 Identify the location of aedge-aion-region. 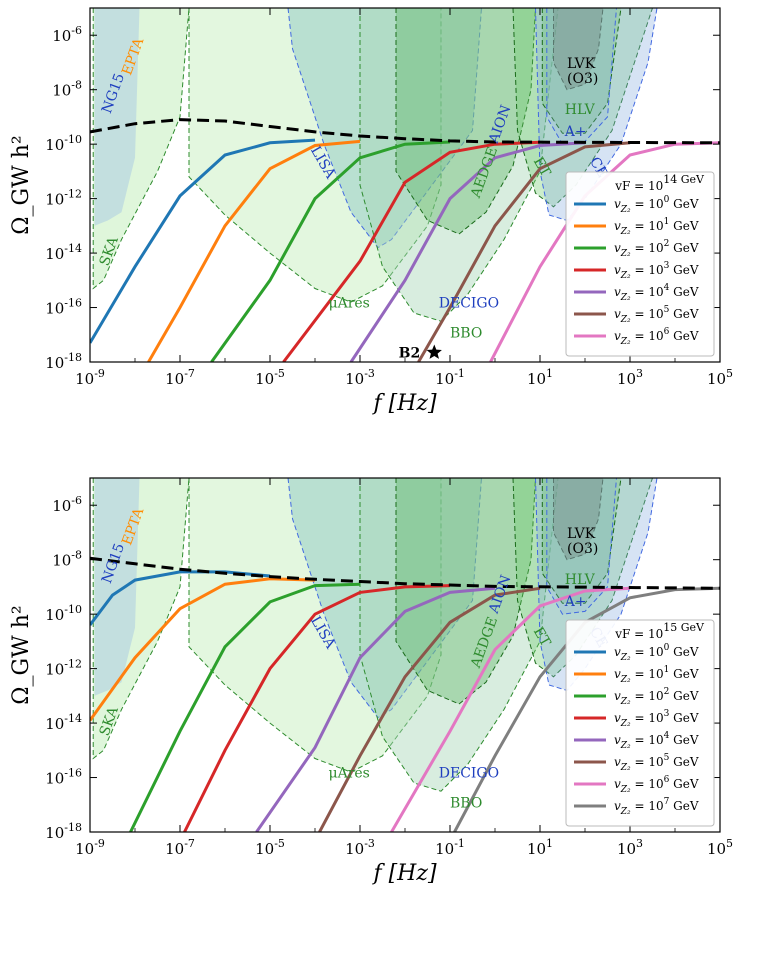
(466, 121).